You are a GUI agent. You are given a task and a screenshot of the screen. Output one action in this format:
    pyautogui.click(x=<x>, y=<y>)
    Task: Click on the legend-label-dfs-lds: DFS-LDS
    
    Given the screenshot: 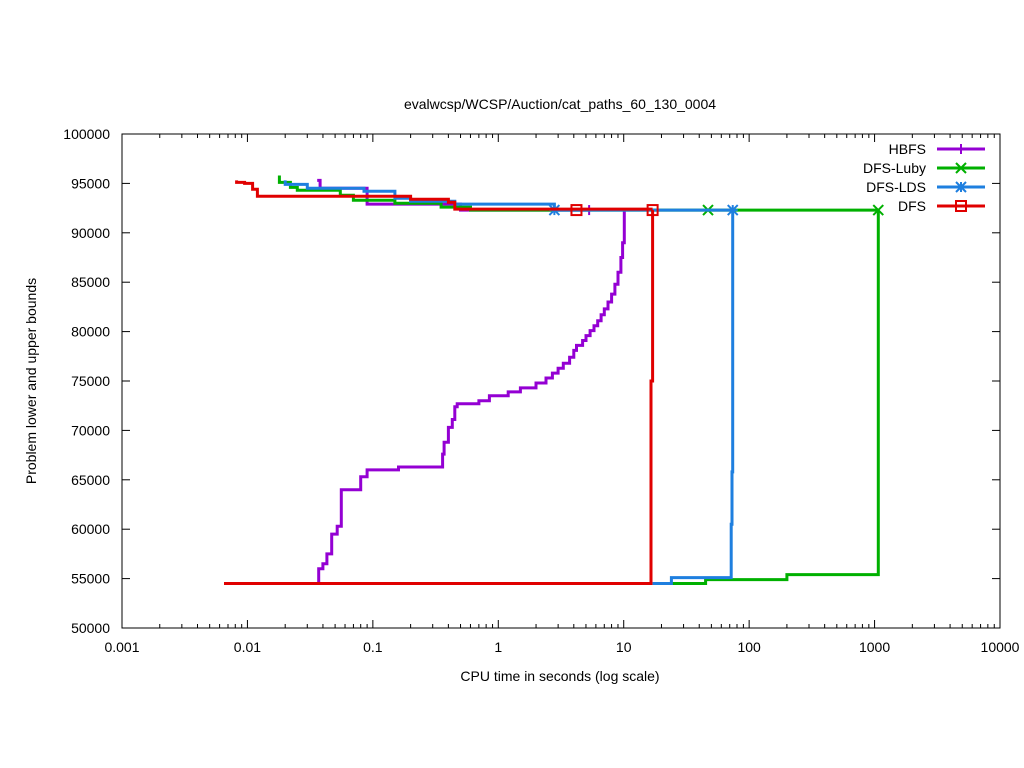 What is the action you would take?
    pyautogui.click(x=896, y=187)
    